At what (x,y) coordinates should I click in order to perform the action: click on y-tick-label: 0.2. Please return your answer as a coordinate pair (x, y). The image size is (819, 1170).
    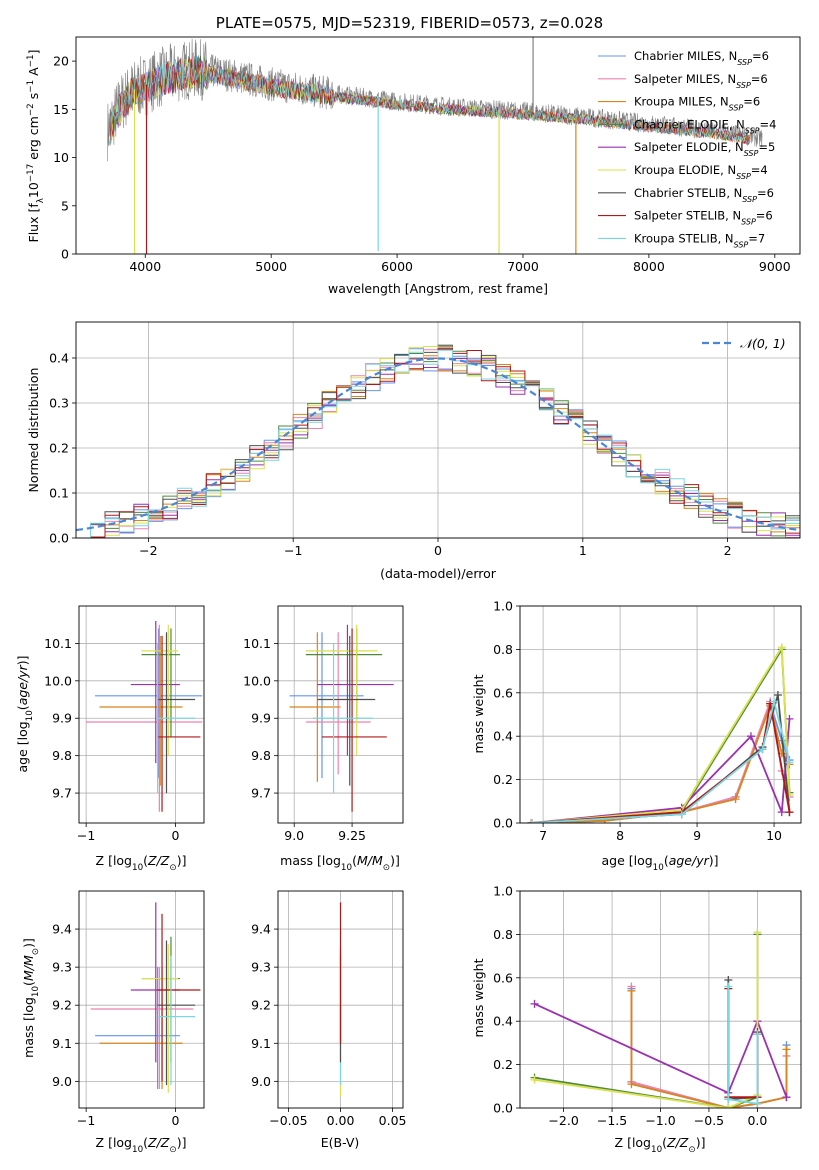
    Looking at the image, I should click on (503, 1064).